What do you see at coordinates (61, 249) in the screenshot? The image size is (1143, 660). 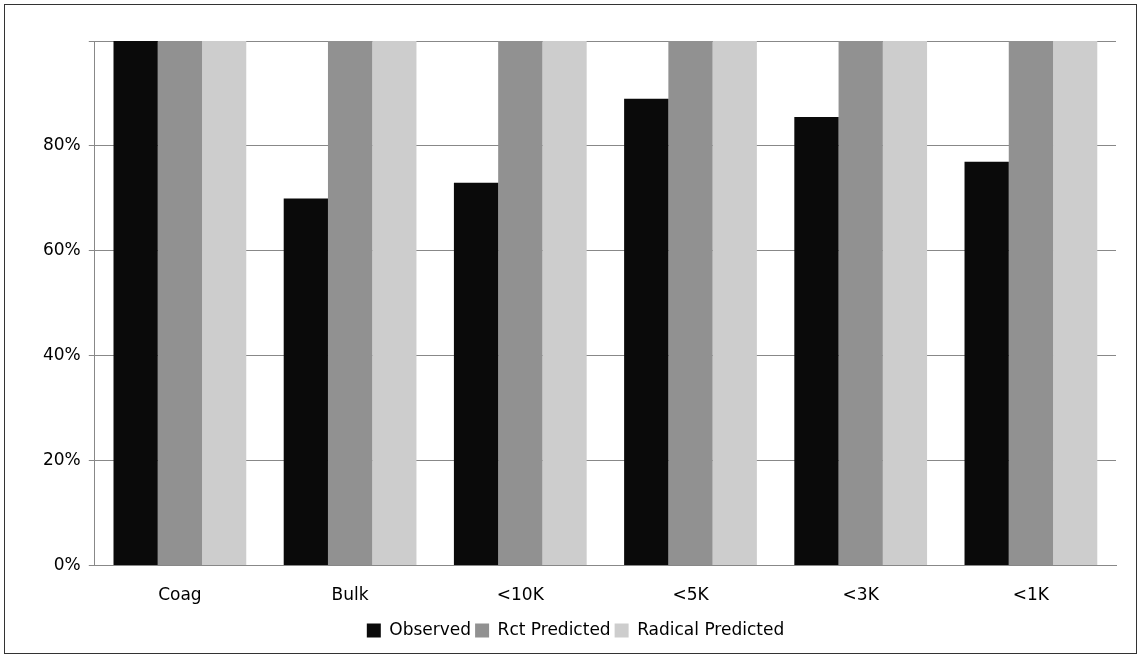 I see `y-tick-label: 60%` at bounding box center [61, 249].